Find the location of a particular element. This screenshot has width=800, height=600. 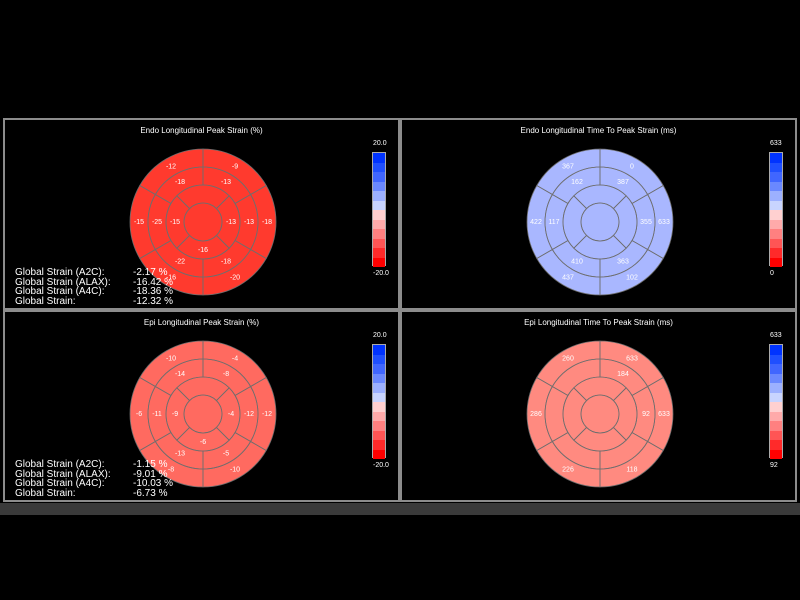

bullseye-plot: 633 633 118 226 286 260 184 92 is located at coordinates (600, 414).